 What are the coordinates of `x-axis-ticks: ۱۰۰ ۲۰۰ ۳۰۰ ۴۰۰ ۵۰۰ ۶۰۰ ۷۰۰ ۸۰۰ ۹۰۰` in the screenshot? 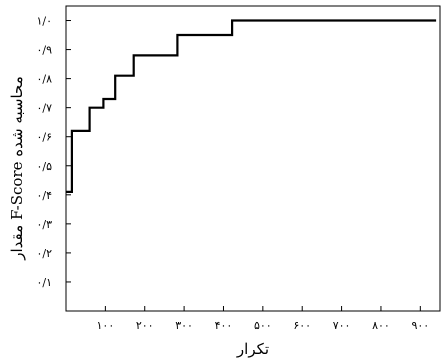 It's located at (263, 319).